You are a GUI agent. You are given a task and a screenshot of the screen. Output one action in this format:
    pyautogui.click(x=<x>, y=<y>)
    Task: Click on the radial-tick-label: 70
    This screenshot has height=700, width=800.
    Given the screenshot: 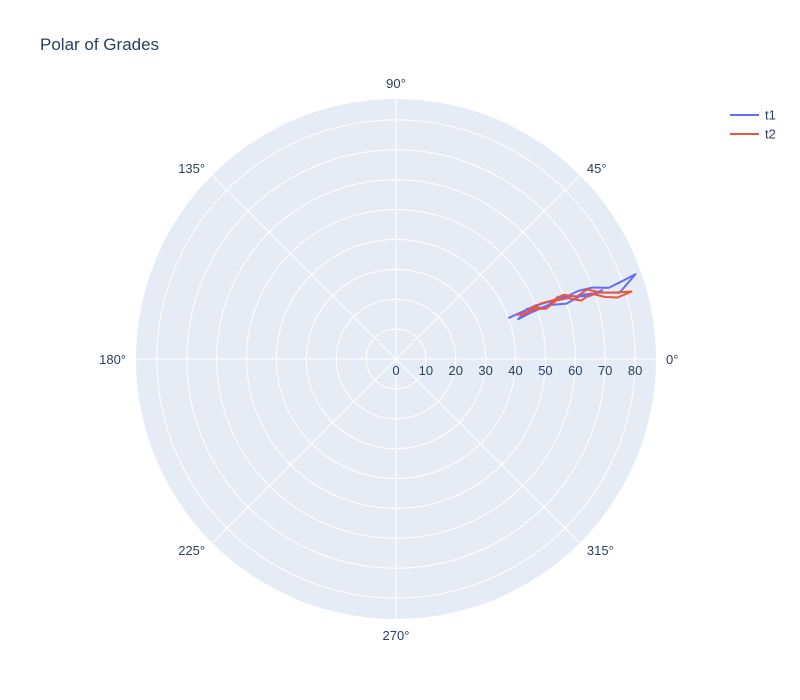 What is the action you would take?
    pyautogui.click(x=605, y=370)
    